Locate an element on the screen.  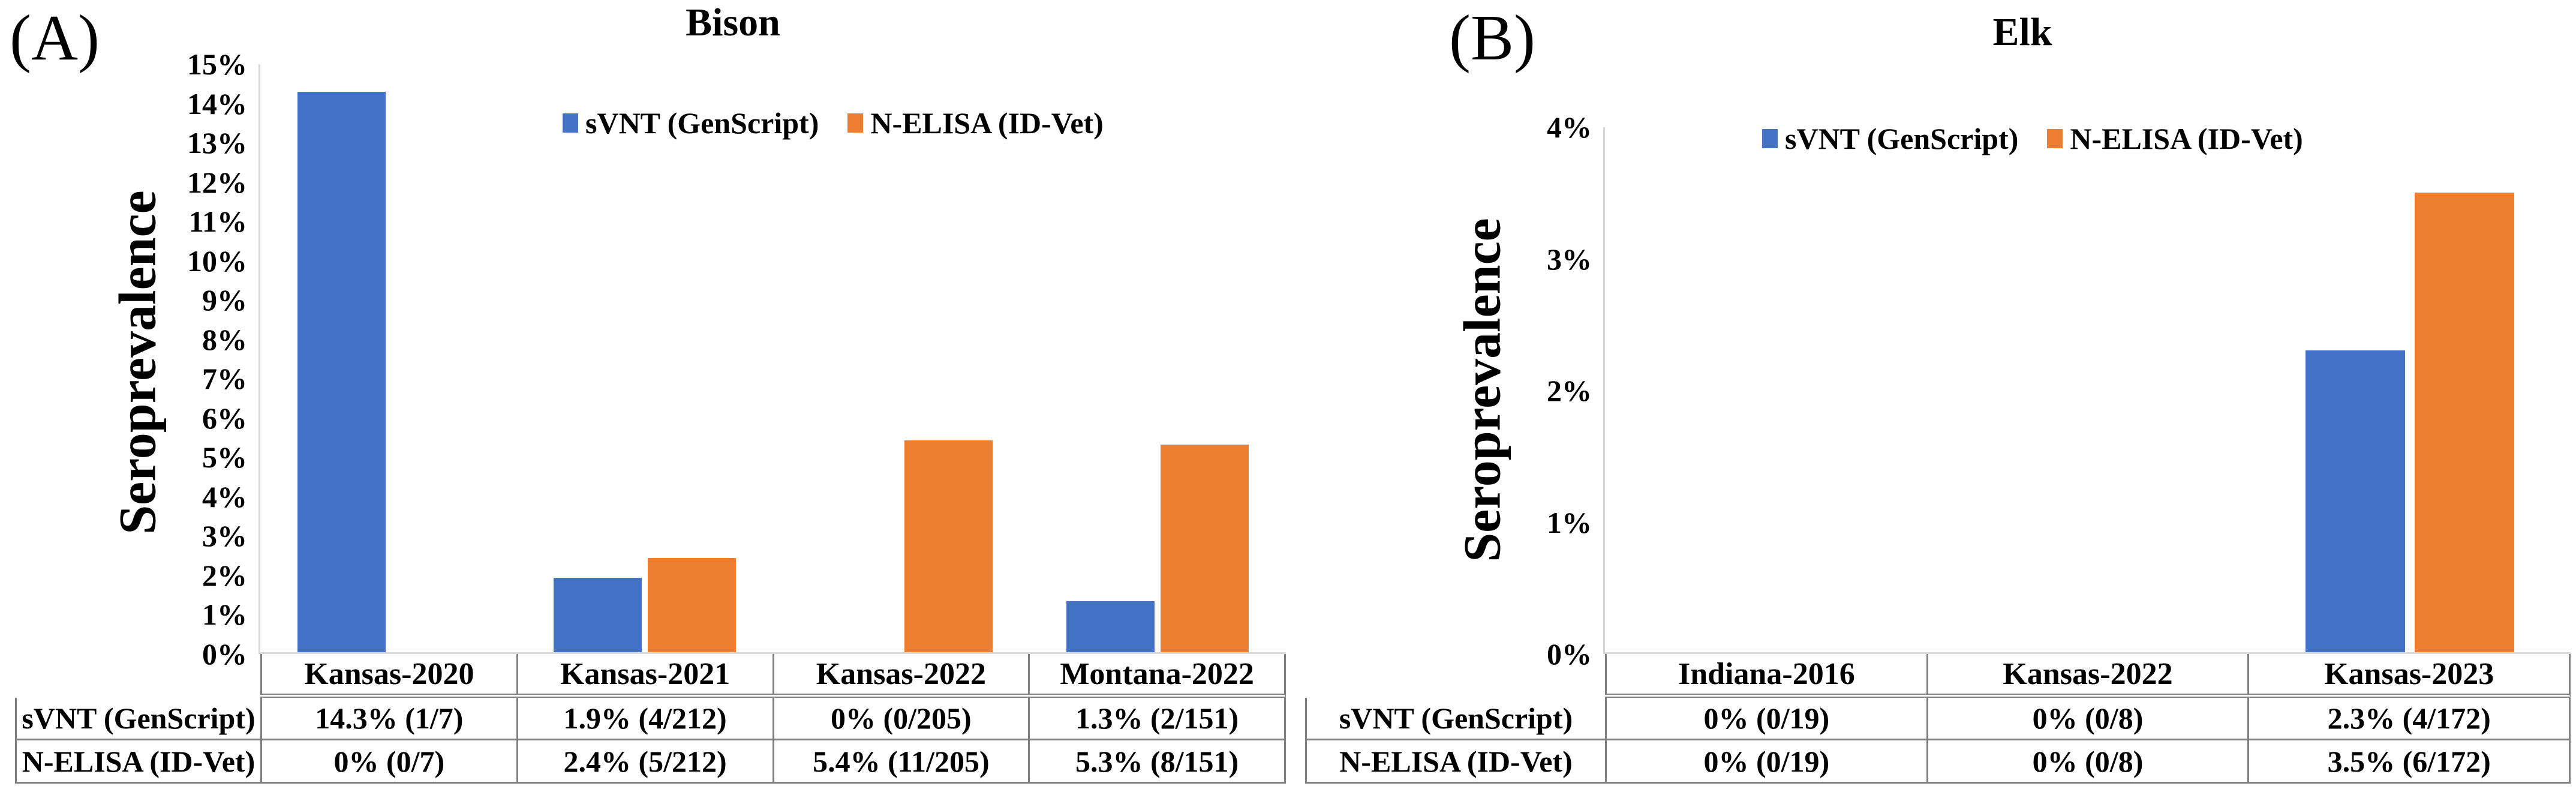
table-cell-n-elisa-id-vet-kansas-2023: 3.5% (6/172) is located at coordinates (2408, 761).